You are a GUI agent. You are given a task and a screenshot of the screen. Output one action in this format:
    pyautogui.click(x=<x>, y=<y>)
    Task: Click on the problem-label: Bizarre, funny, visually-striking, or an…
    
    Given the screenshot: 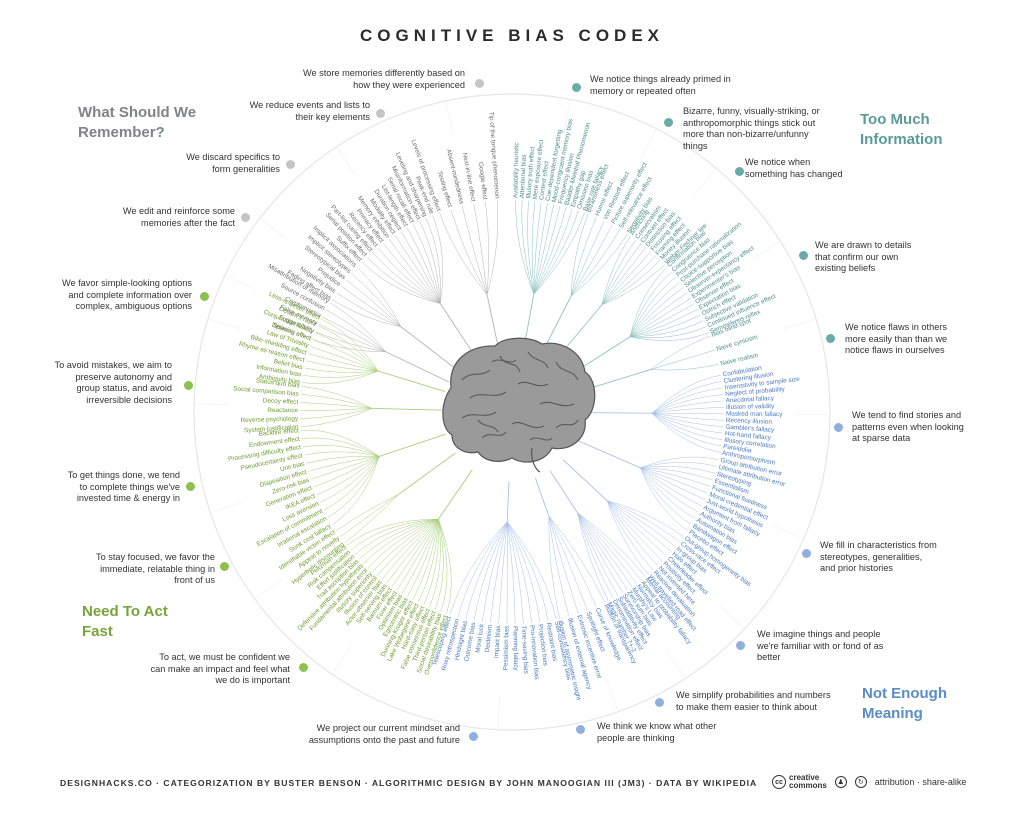 What is the action you would take?
    pyautogui.click(x=751, y=128)
    